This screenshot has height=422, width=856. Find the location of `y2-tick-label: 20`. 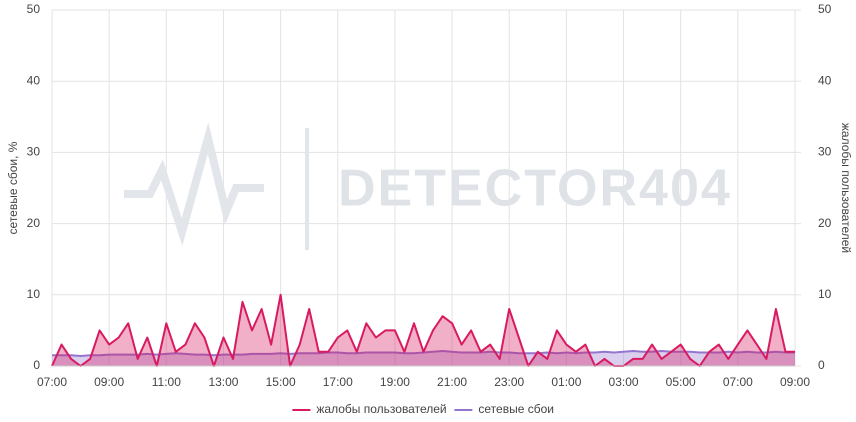

y2-tick-label: 20 is located at coordinates (825, 223).